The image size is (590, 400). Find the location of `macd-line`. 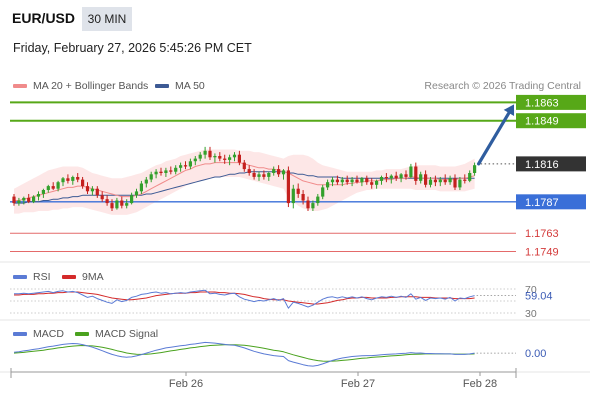

macd-line is located at coordinates (244, 354).